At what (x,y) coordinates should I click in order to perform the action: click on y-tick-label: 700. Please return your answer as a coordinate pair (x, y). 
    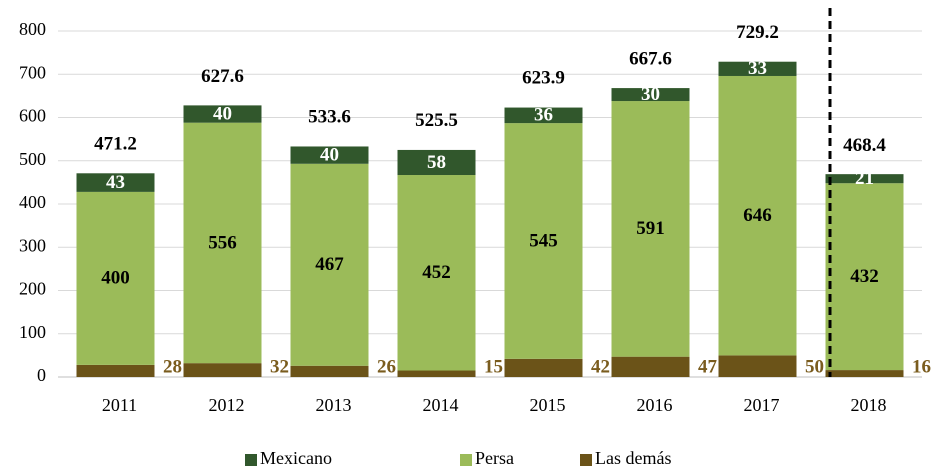
    Looking at the image, I should click on (32, 72).